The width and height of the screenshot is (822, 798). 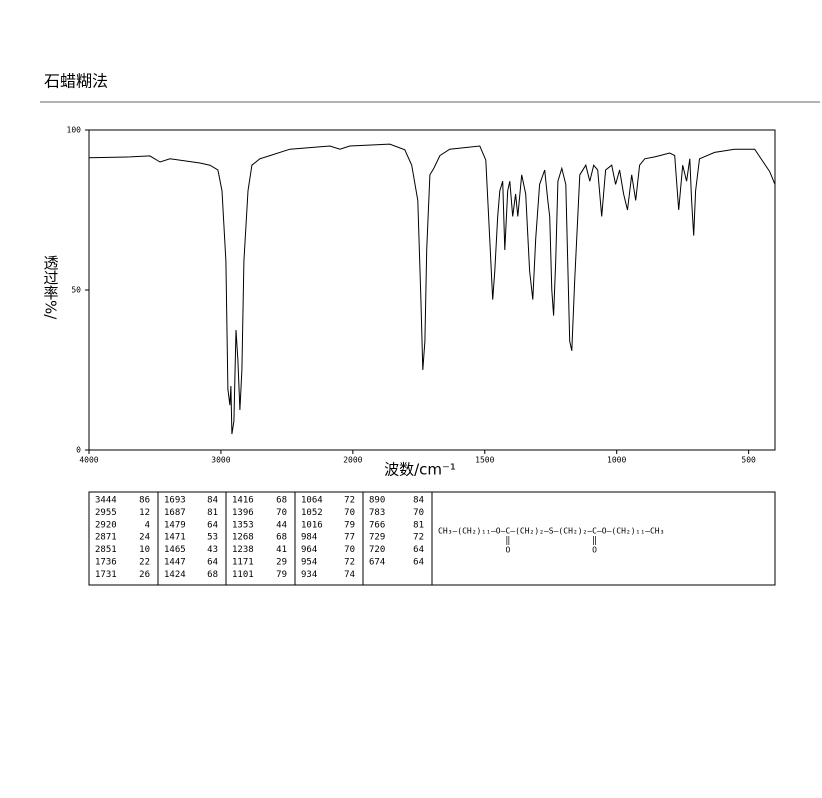 What do you see at coordinates (76, 81) in the screenshot?
I see `page-title: 石蜡糊法` at bounding box center [76, 81].